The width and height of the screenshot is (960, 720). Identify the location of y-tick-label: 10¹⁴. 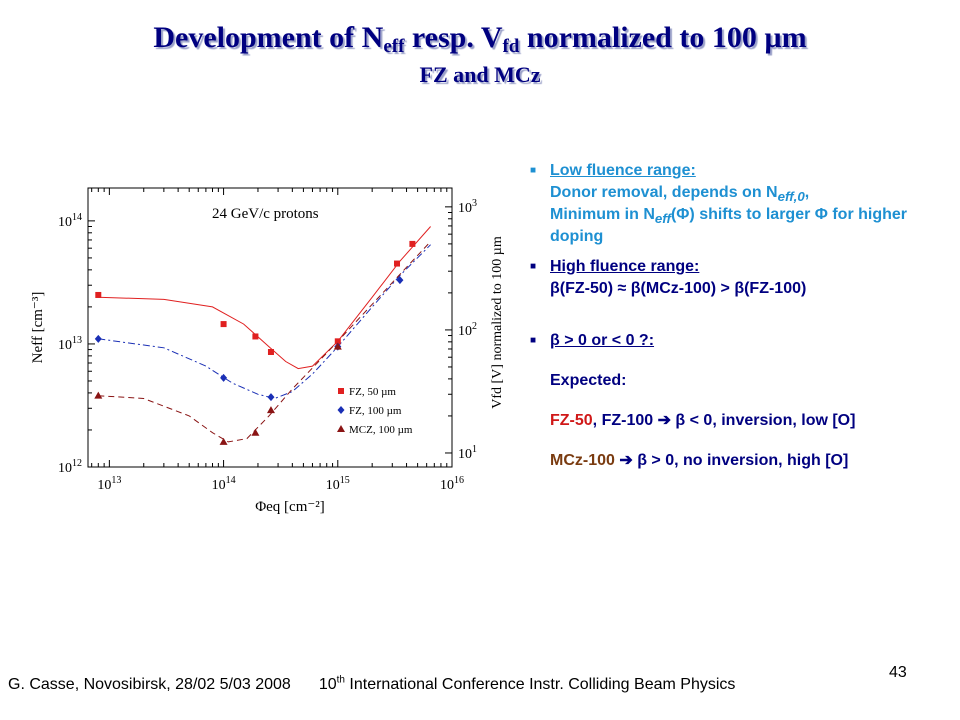
(70, 221).